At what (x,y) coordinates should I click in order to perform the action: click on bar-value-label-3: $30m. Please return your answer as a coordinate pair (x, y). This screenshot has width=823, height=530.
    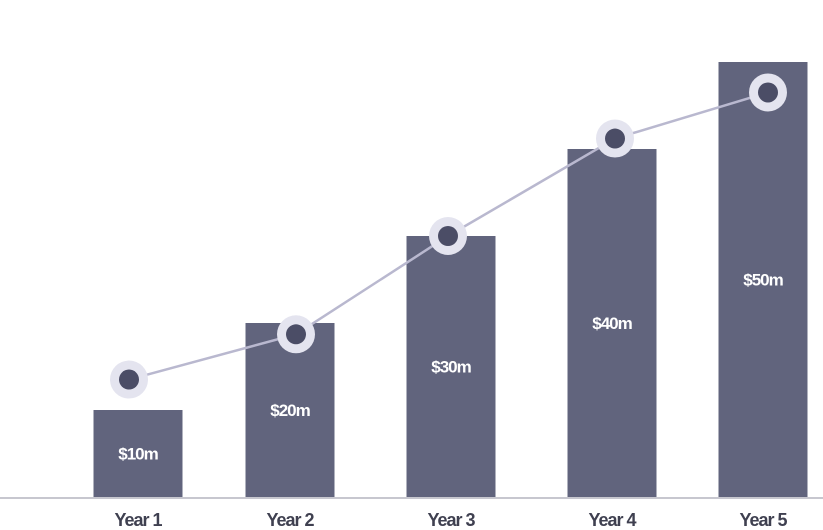
    Looking at the image, I should click on (451, 367).